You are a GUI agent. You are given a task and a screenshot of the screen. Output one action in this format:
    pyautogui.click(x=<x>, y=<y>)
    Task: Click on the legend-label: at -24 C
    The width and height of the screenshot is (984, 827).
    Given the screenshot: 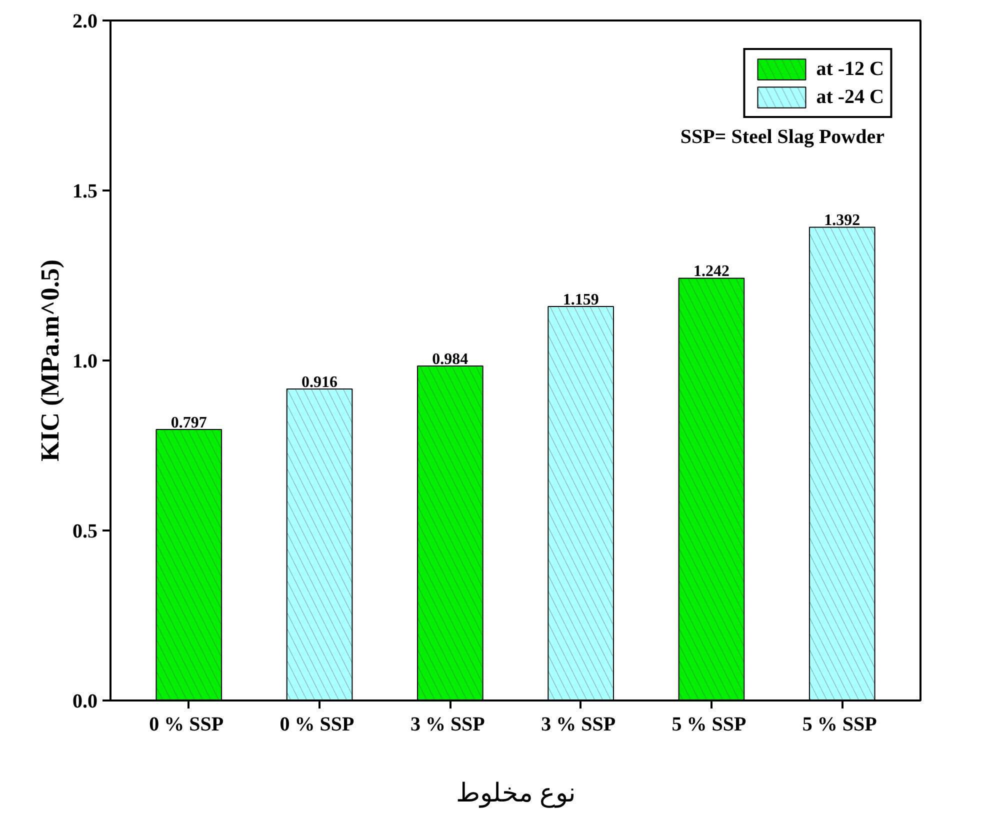 What is the action you would take?
    pyautogui.click(x=850, y=97)
    